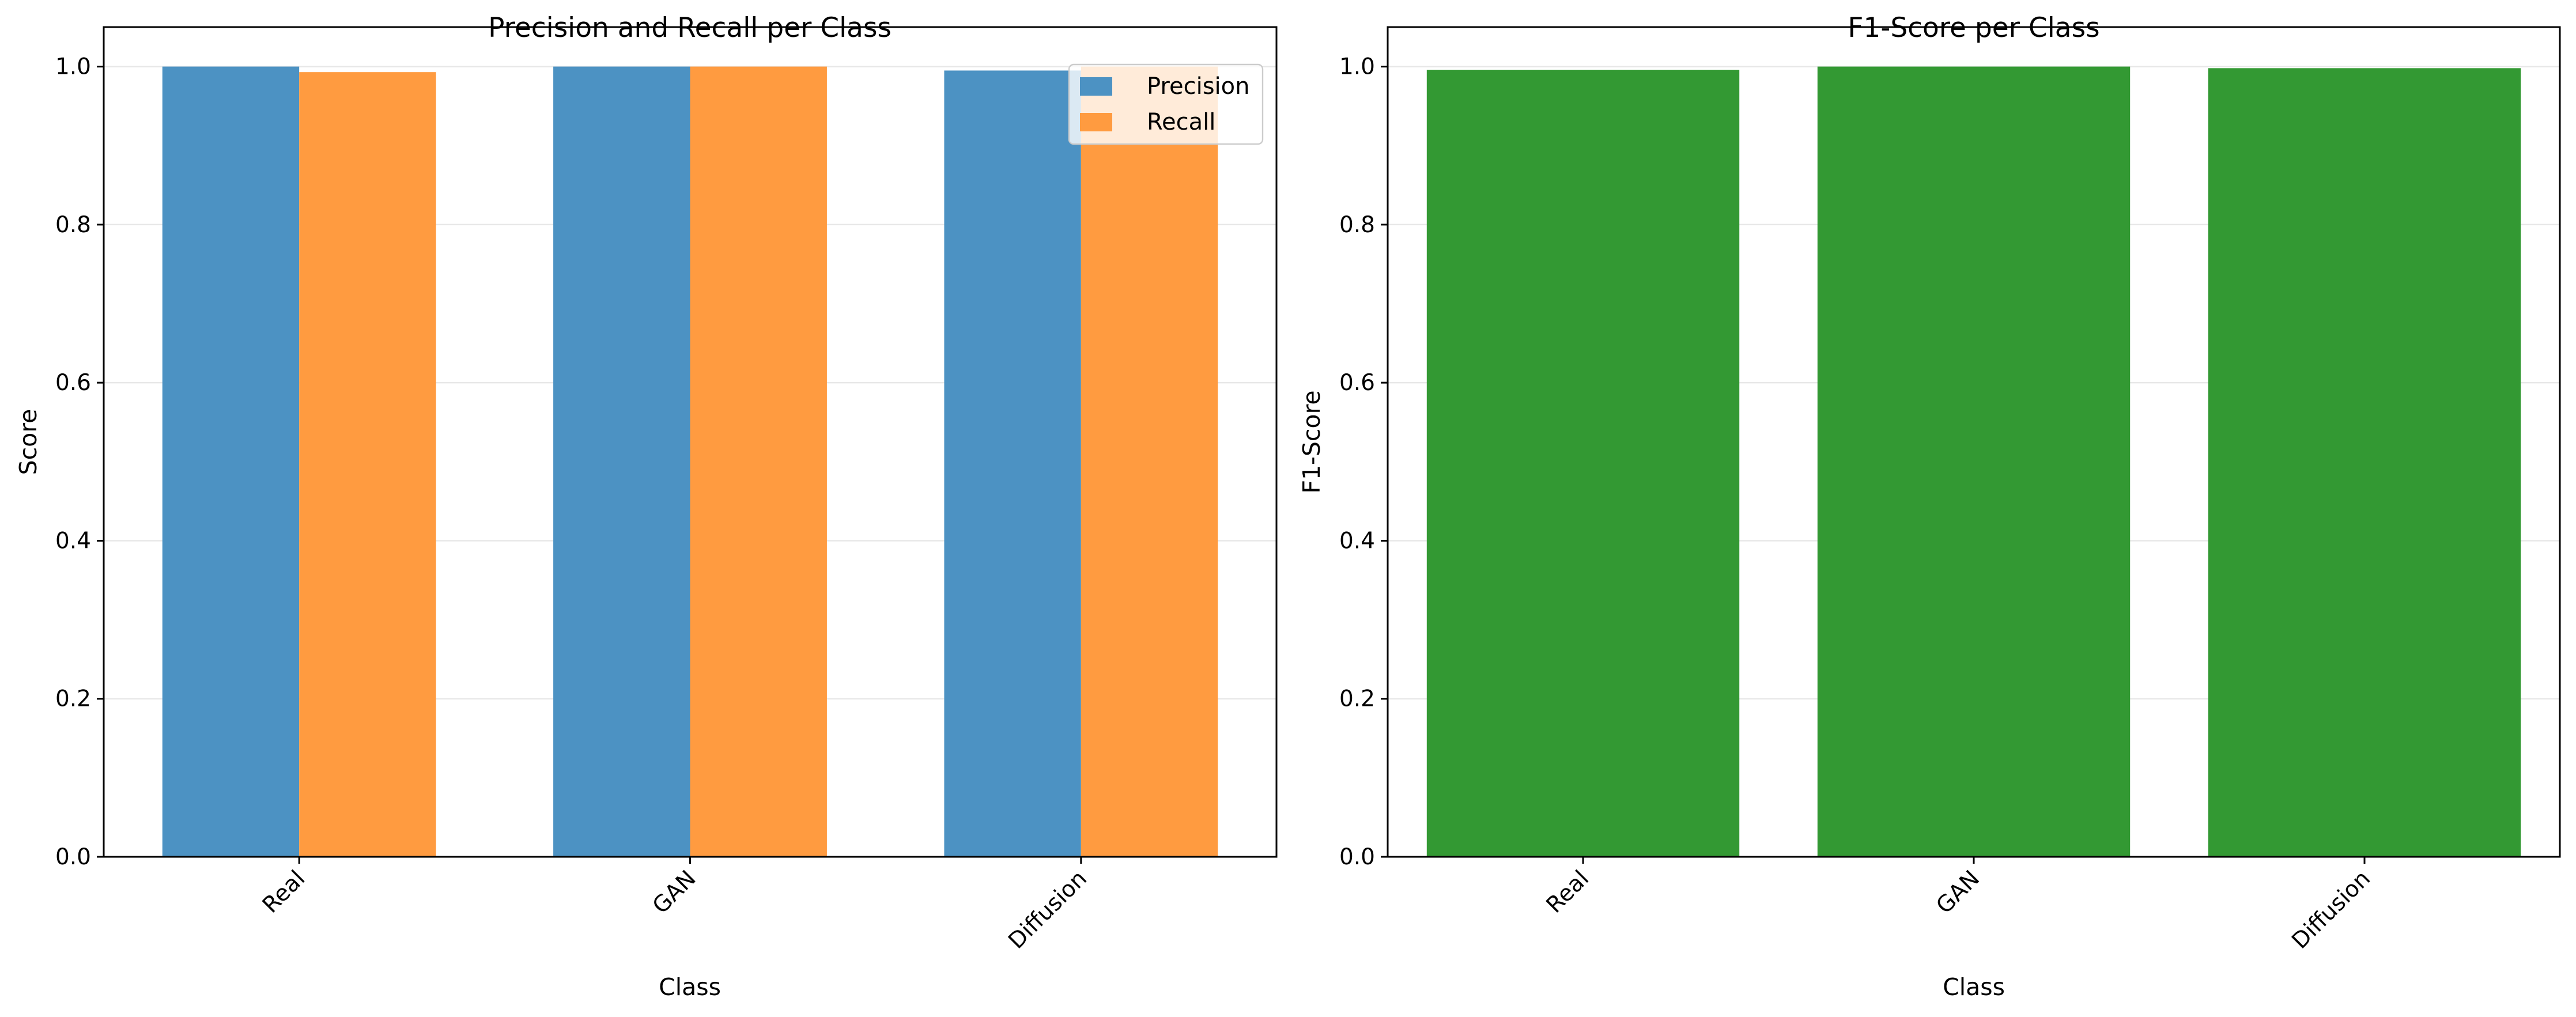 This screenshot has height=1017, width=2576. I want to click on bar-f1-score-diffusion, so click(2364, 462).